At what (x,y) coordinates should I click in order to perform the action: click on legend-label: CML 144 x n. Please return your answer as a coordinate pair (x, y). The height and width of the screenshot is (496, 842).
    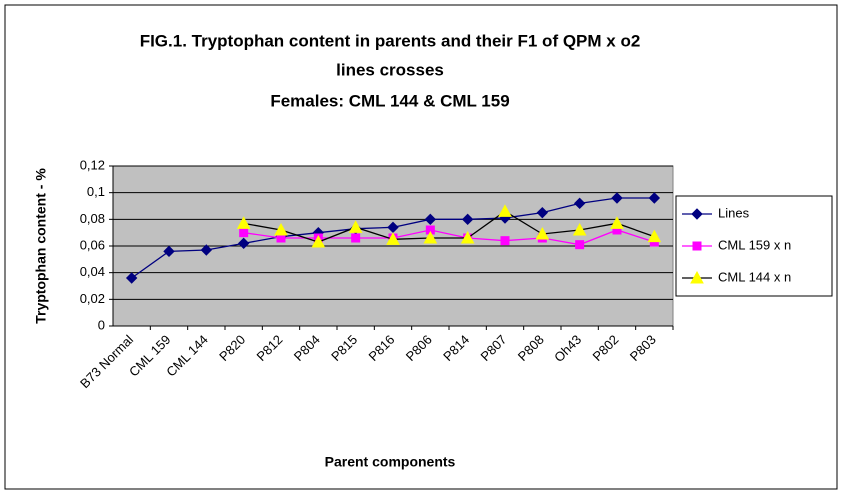
    Looking at the image, I should click on (754, 276).